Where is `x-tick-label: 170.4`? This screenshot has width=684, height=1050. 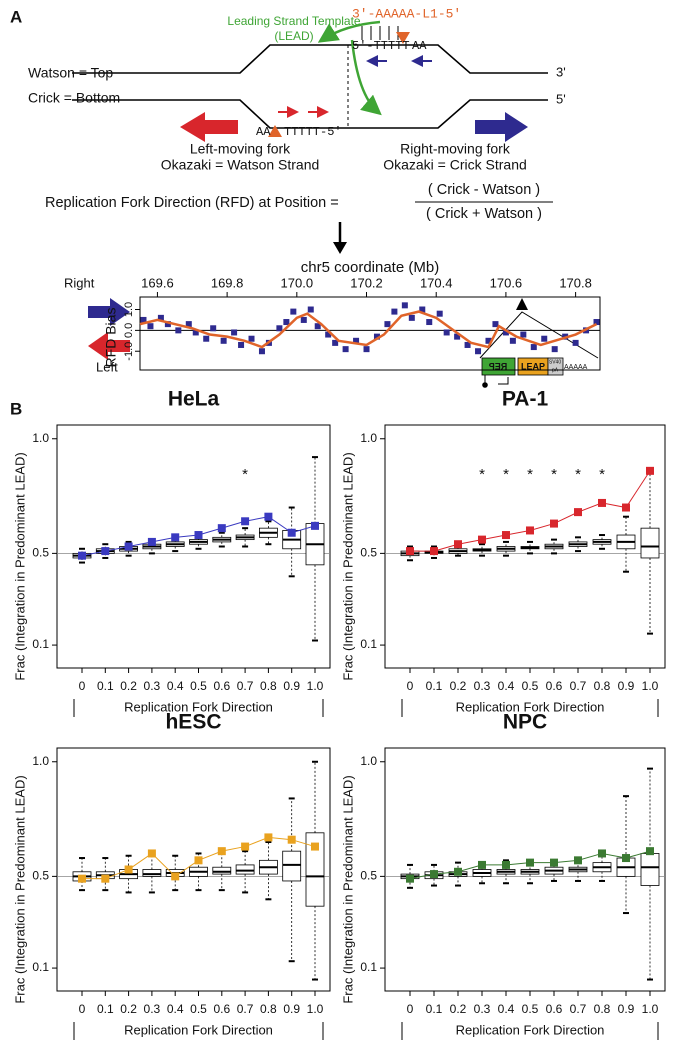 x-tick-label: 170.4 is located at coordinates (436, 282).